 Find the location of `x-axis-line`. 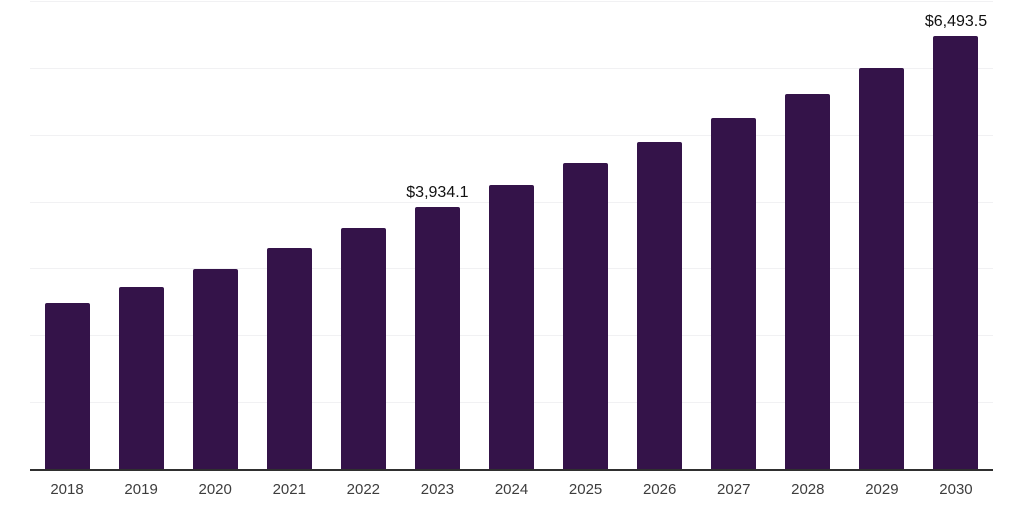

x-axis-line is located at coordinates (511, 470).